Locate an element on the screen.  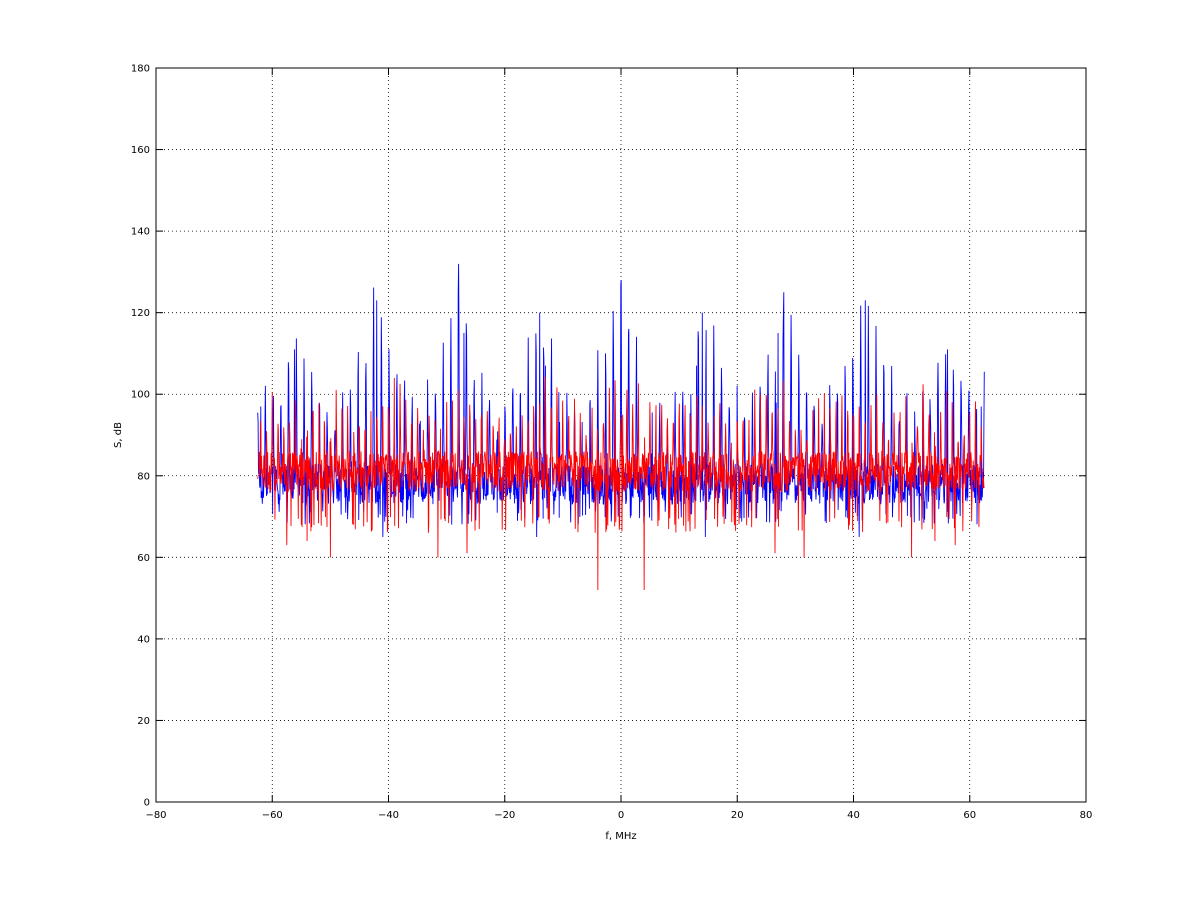
x-tick-label: −20 is located at coordinates (504, 815).